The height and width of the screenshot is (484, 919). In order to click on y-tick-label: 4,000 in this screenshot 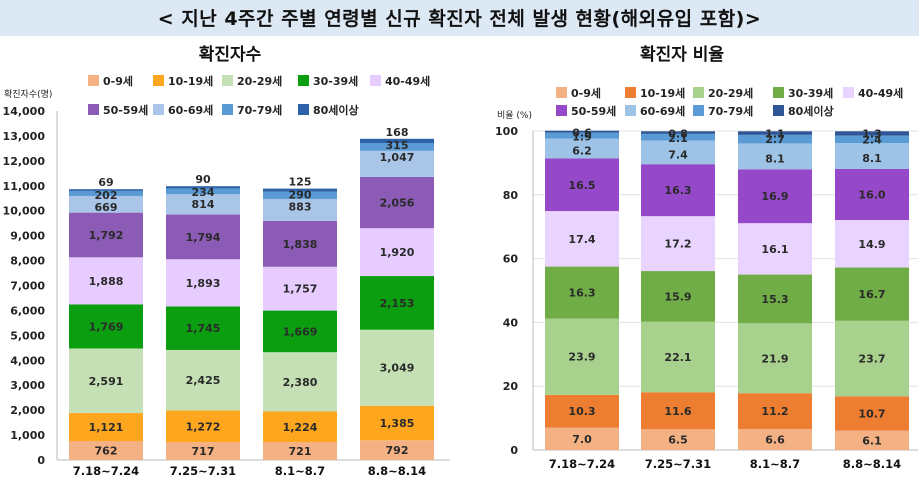, I will do `click(27, 360)`.